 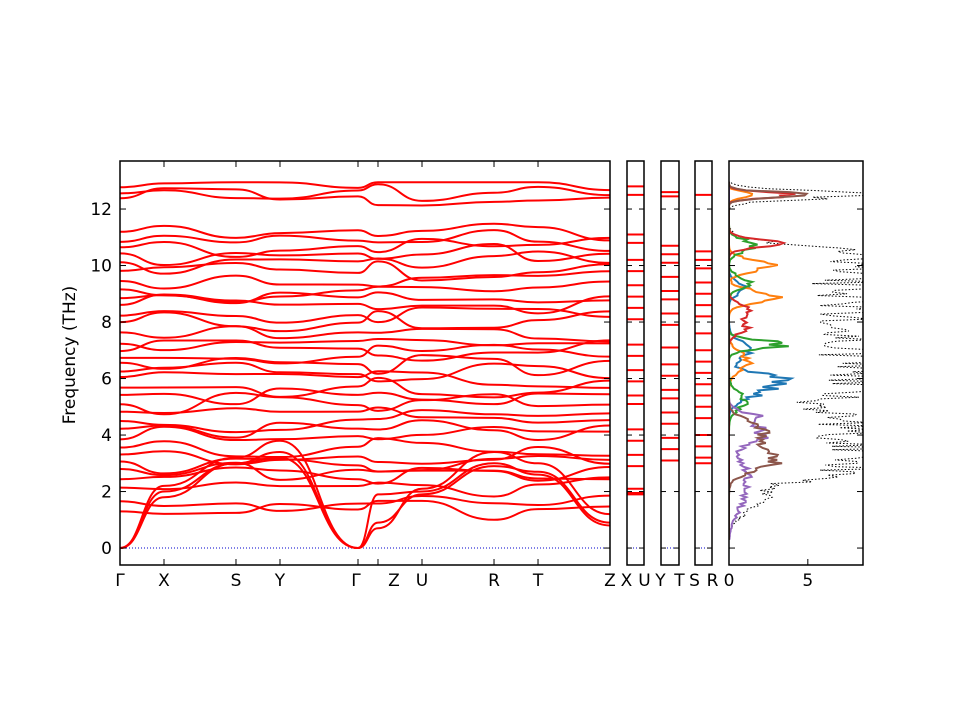 I want to click on segment-panel-seg-sr, so click(x=703, y=371).